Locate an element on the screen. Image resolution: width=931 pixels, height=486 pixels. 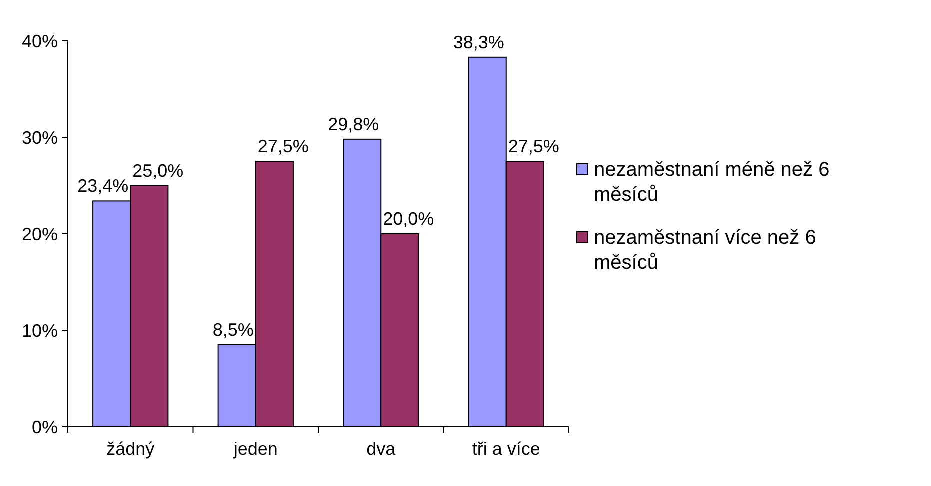
y-tick-label: 30% is located at coordinates (40, 138).